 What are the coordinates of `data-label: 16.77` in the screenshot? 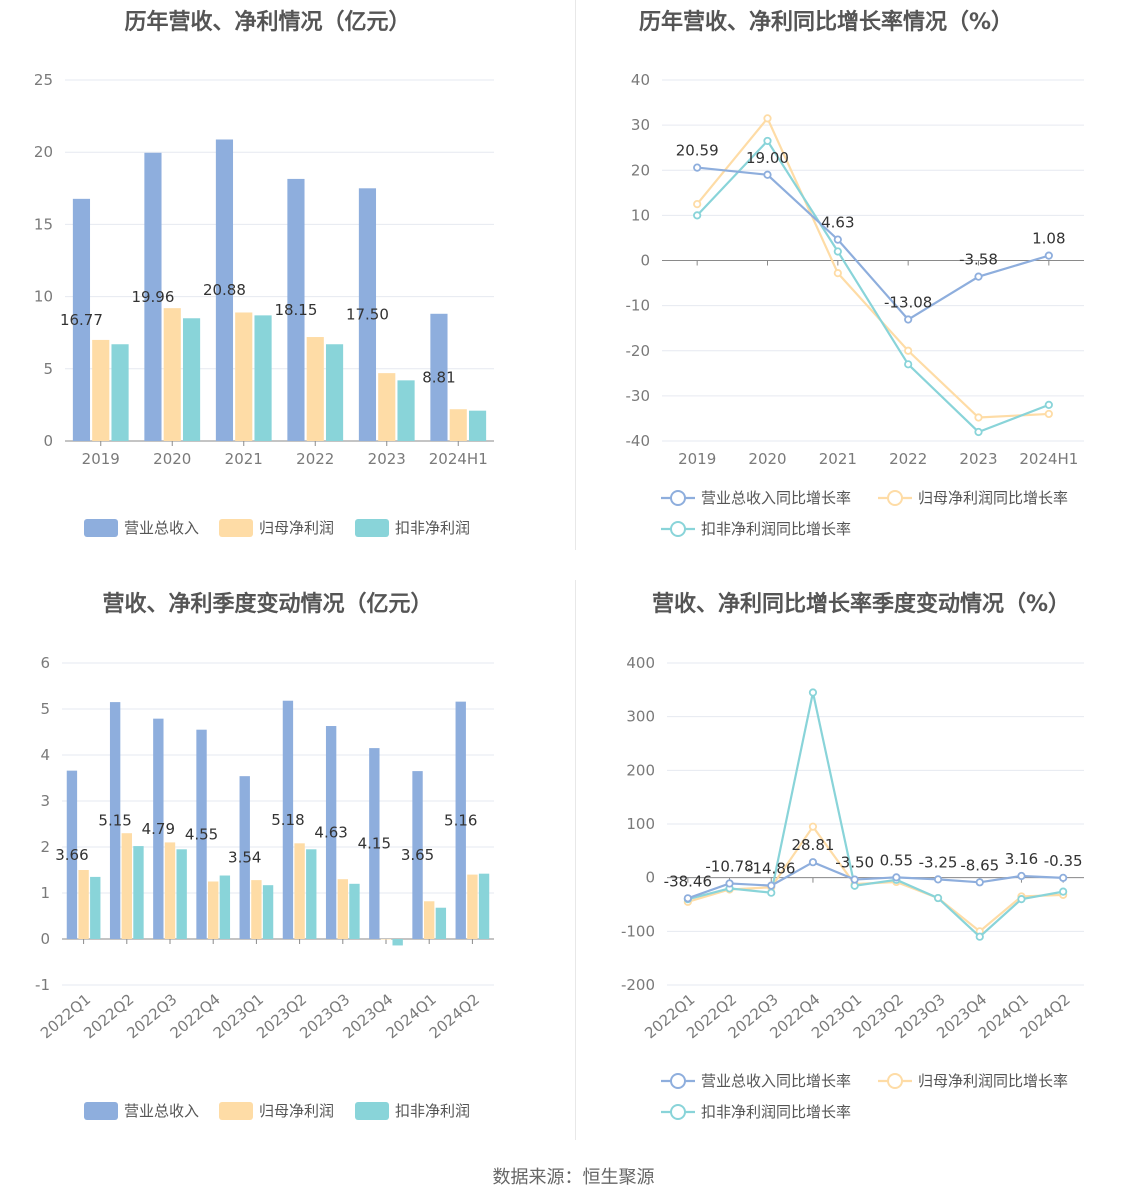 It's located at (81, 320).